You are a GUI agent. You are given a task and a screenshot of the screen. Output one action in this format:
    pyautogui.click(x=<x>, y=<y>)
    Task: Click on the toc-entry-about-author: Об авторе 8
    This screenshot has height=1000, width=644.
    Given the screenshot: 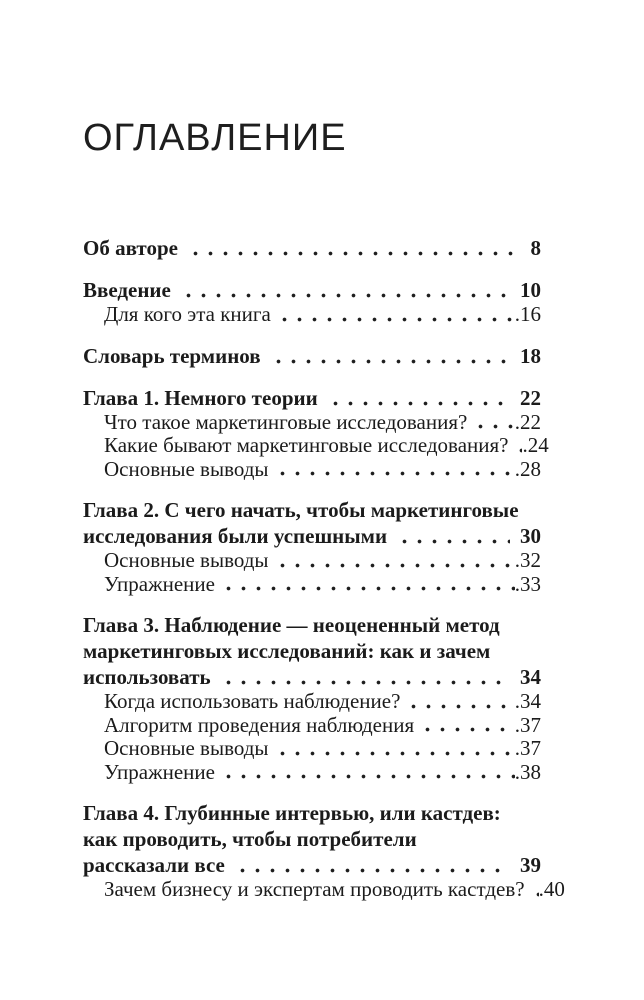 What is the action you would take?
    pyautogui.click(x=312, y=248)
    